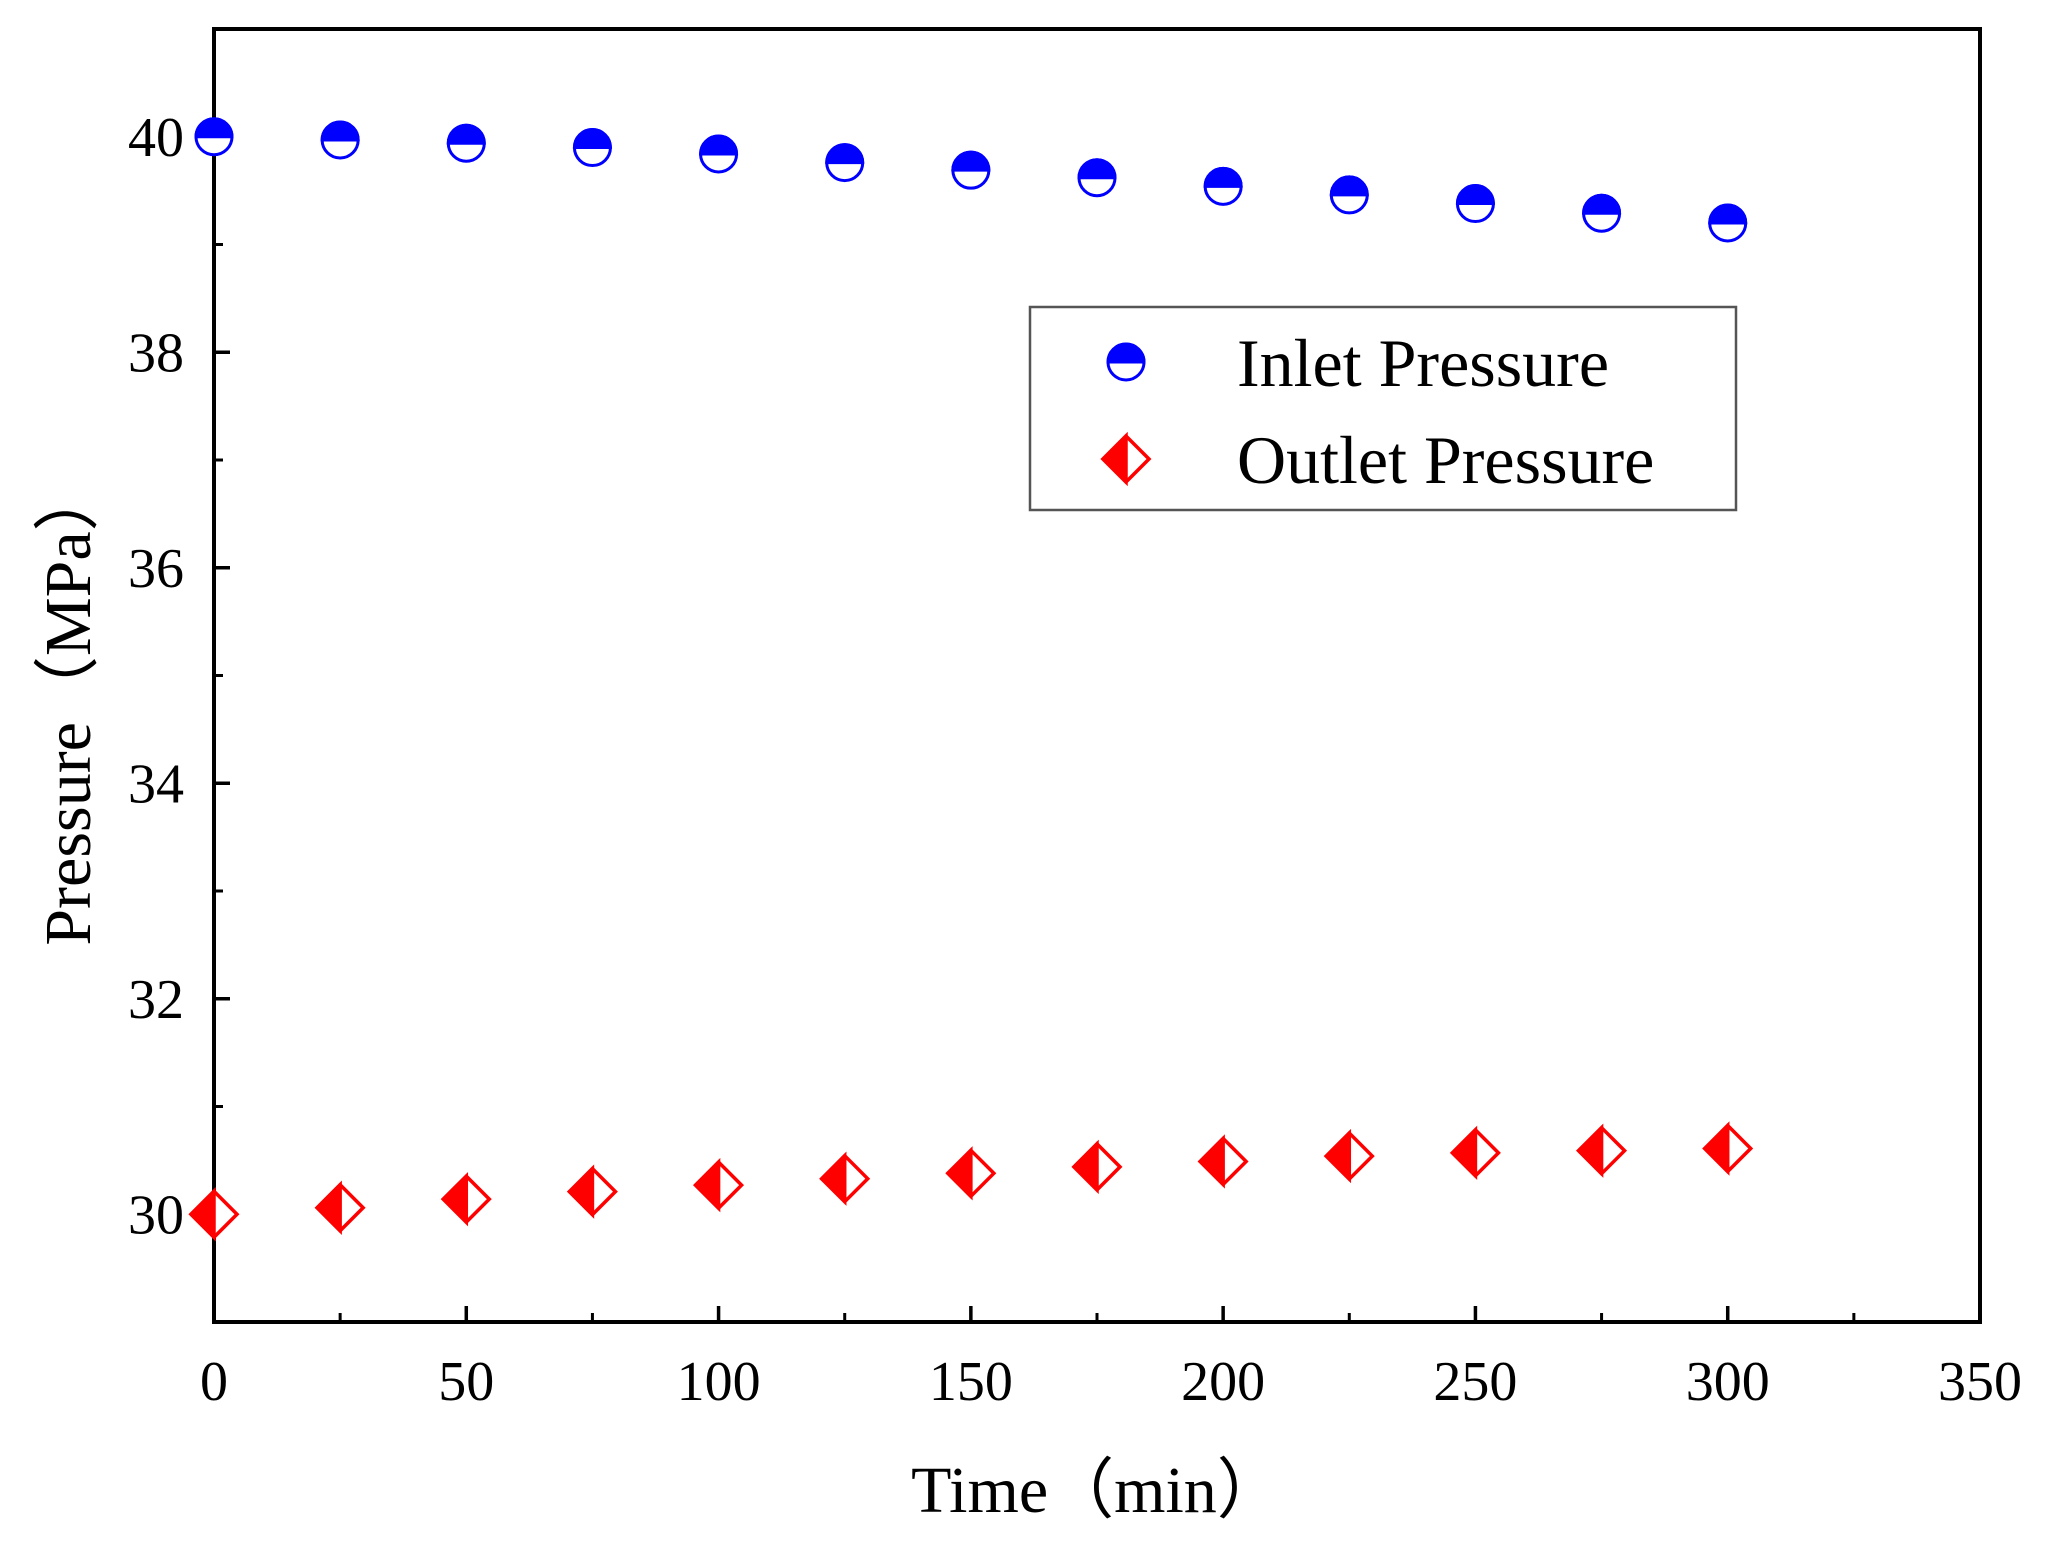  I want to click on legend-outlet-marker, so click(1126, 459).